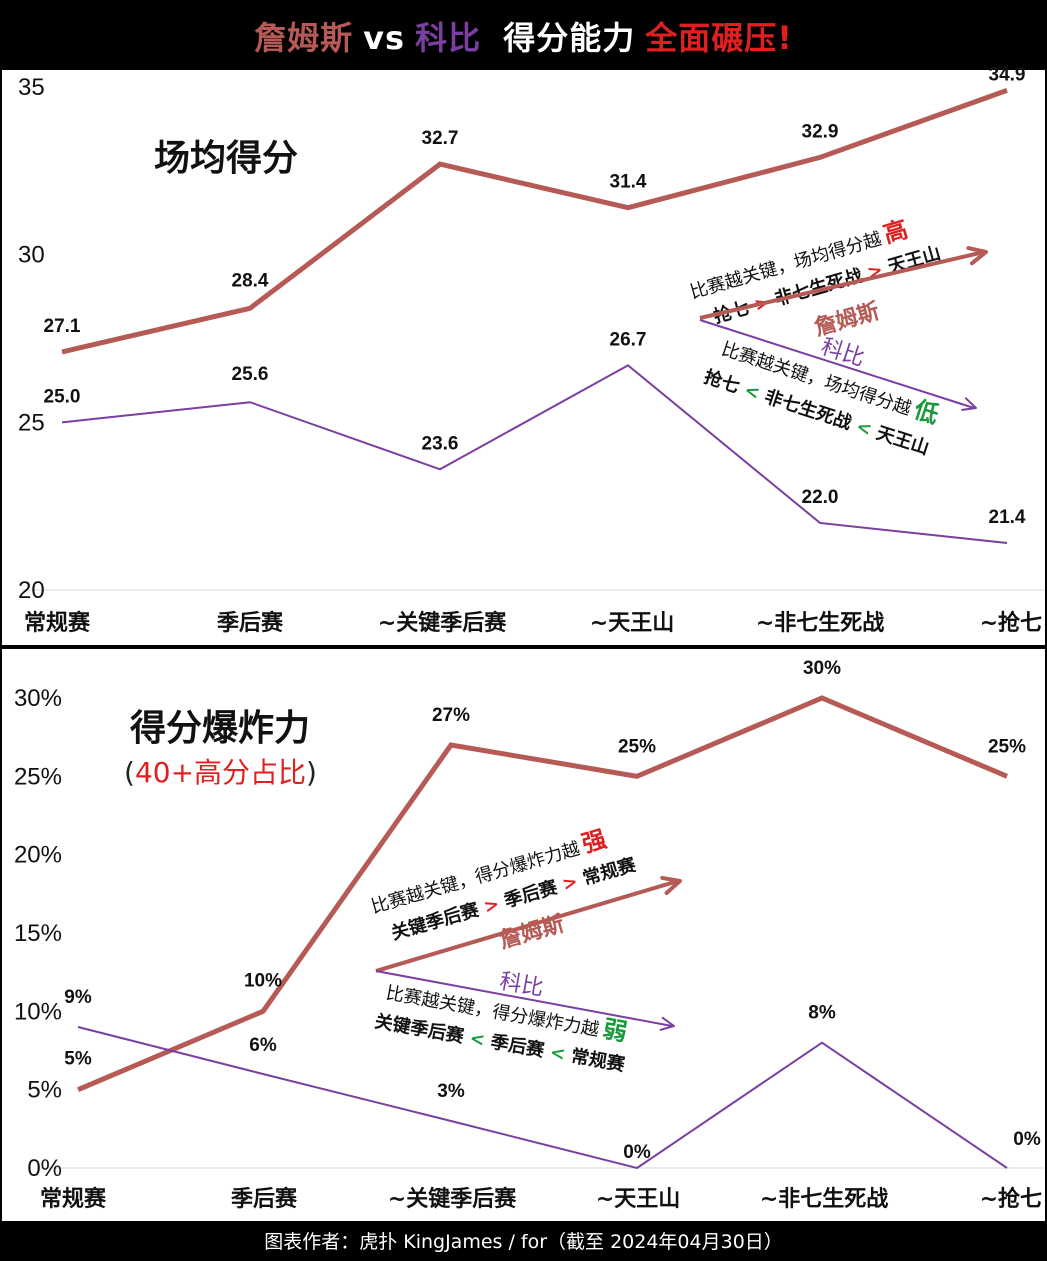 The height and width of the screenshot is (1261, 1047). I want to click on data-label-james: 5%, so click(78, 1059).